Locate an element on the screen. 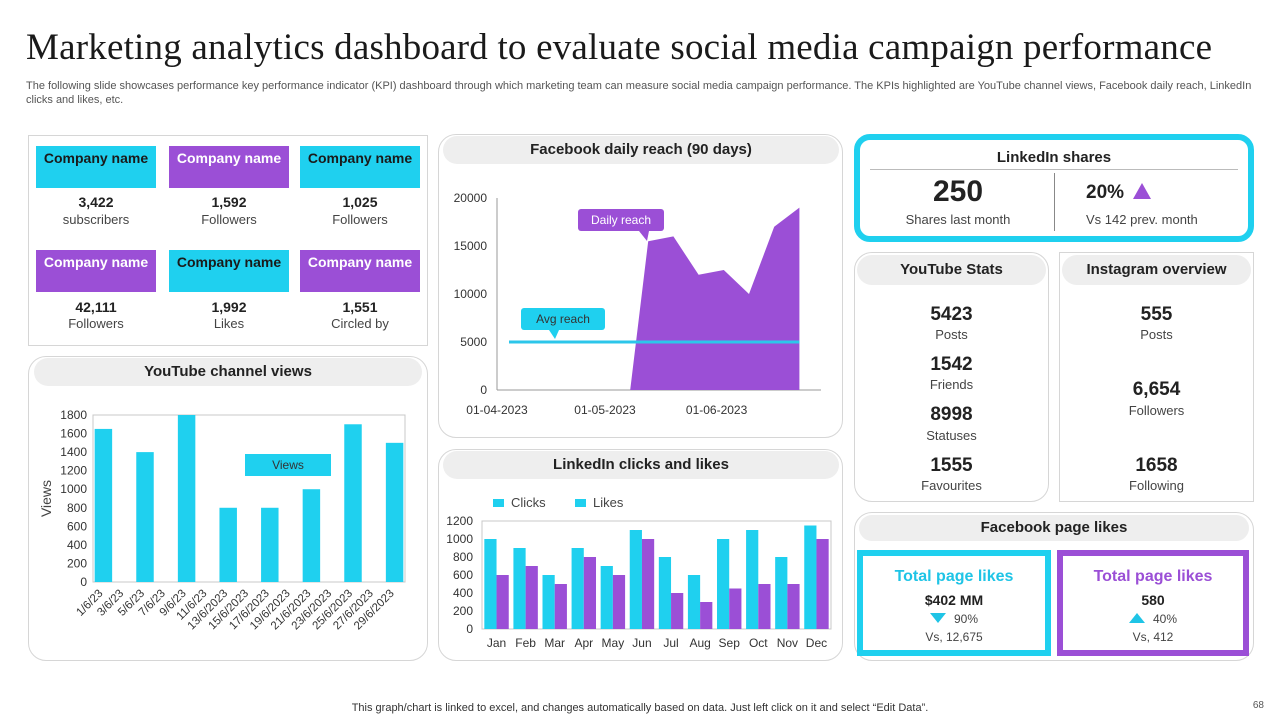 The height and width of the screenshot is (720, 1280). youtube-views-title: YouTube channel views is located at coordinates (228, 372).